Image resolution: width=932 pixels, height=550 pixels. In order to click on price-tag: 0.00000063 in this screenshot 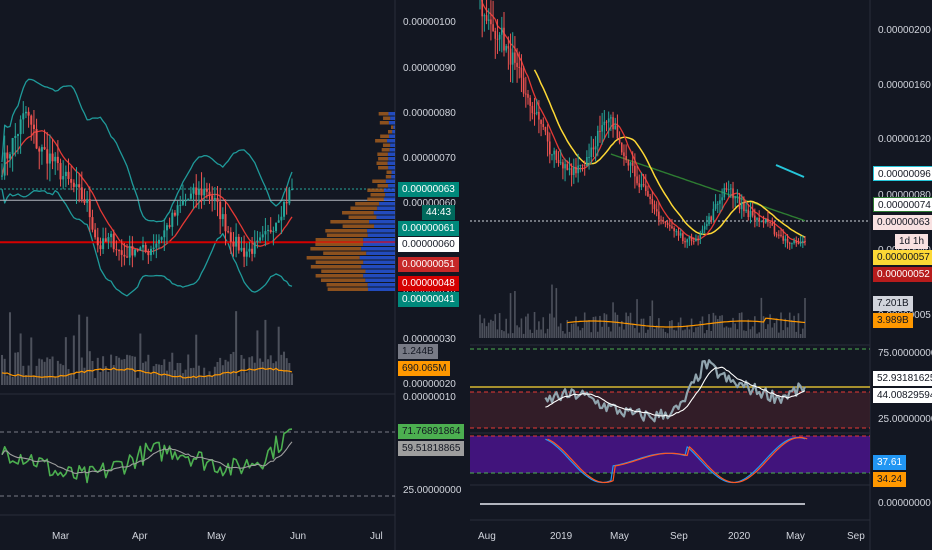, I will do `click(902, 222)`.